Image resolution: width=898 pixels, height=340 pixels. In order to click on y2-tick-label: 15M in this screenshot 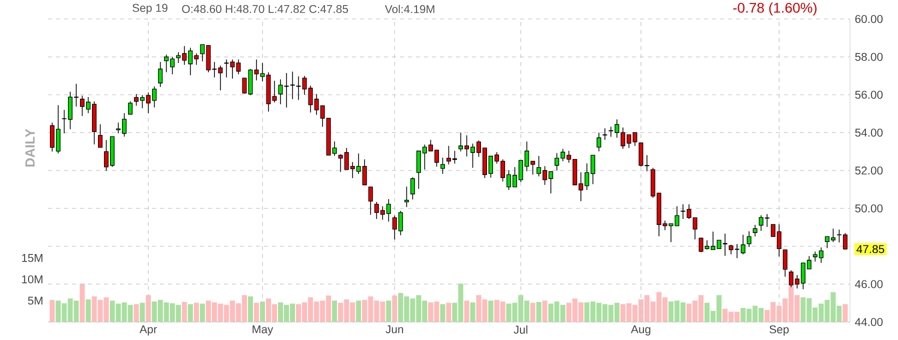, I will do `click(32, 258)`.